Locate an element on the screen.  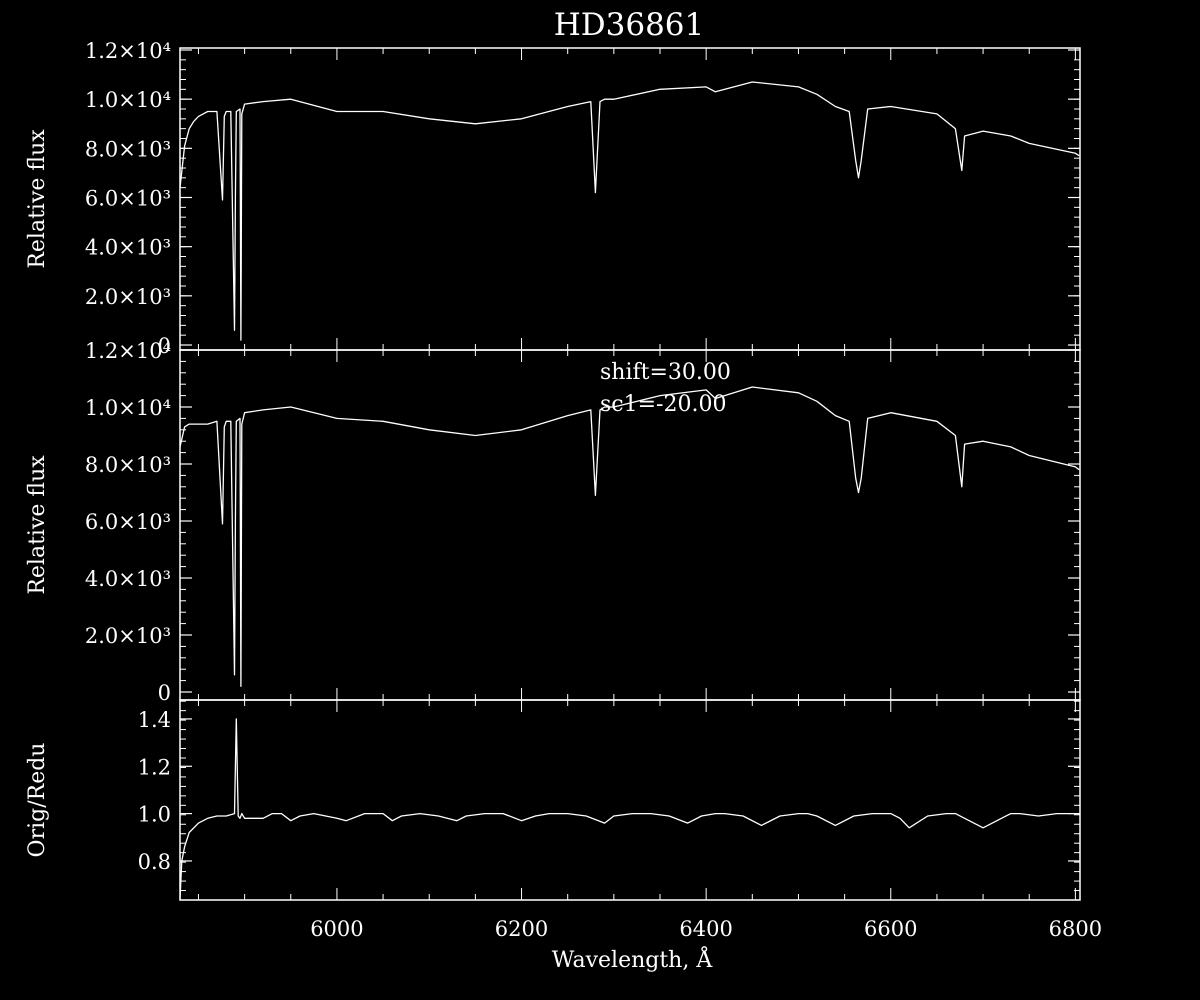
y-tick-label: 1.2 is located at coordinates (154, 767).